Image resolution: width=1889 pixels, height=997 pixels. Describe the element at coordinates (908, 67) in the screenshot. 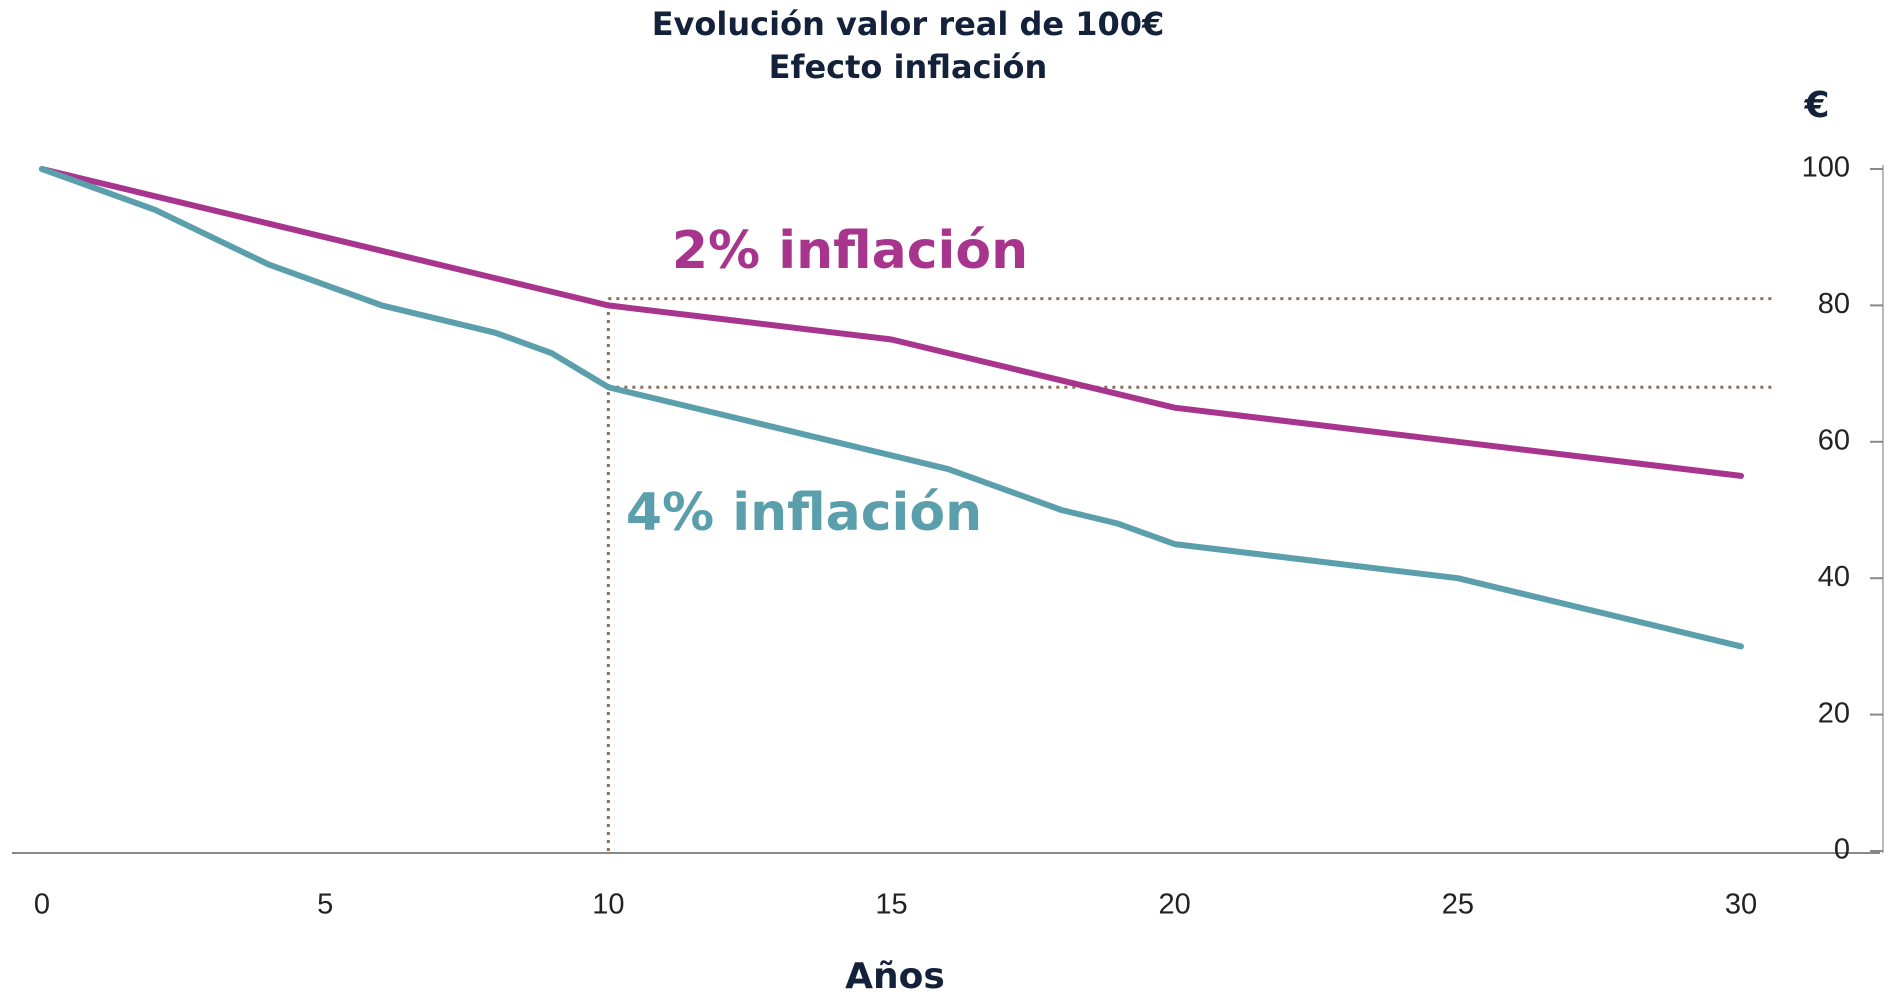

I see `chart-subtitle: Efecto inflación` at that location.